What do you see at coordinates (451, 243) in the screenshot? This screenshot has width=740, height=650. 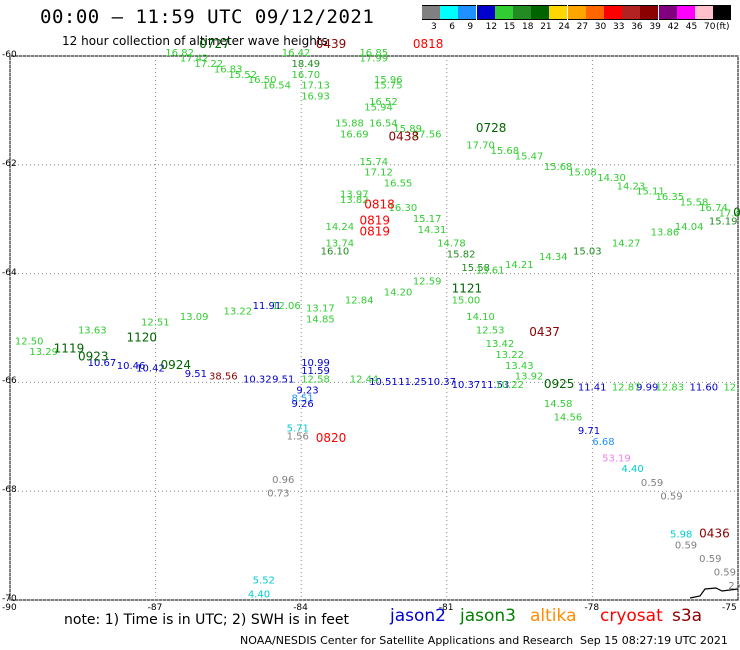 I see `swh-value: 14.78` at bounding box center [451, 243].